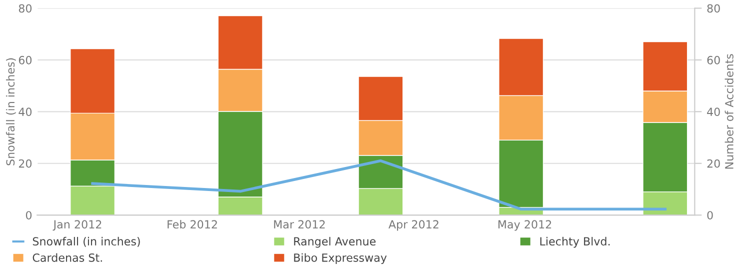 Image resolution: width=743 pixels, height=274 pixels. What do you see at coordinates (575, 242) in the screenshot?
I see `legend-label: Liechty Blvd.` at bounding box center [575, 242].